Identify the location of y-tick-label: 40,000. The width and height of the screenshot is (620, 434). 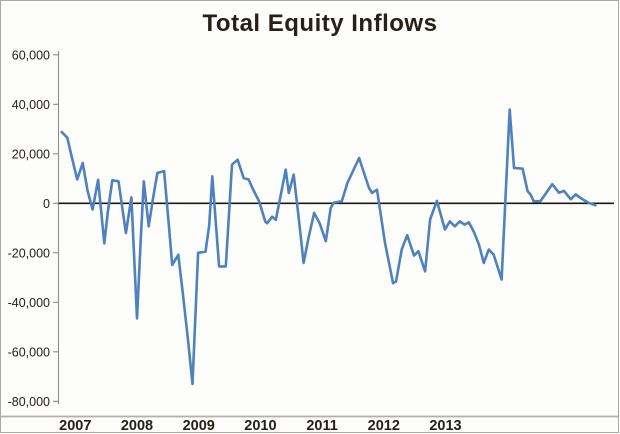
(31, 105).